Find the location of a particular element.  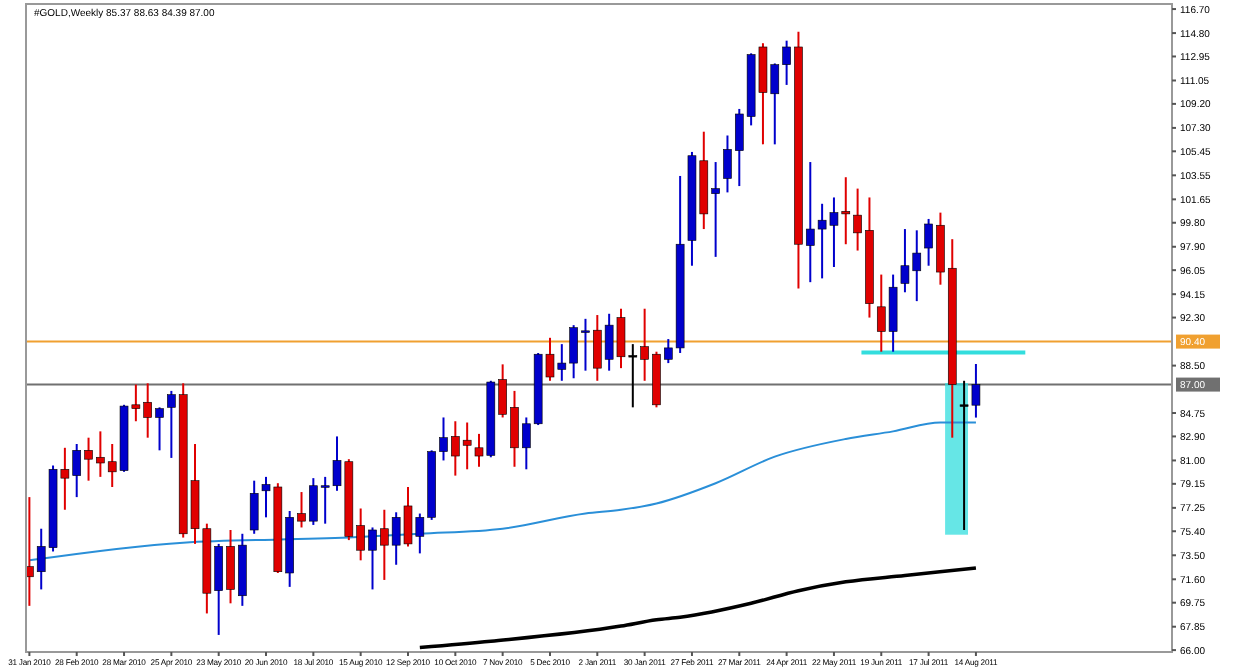

candlestick is located at coordinates (254, 507).